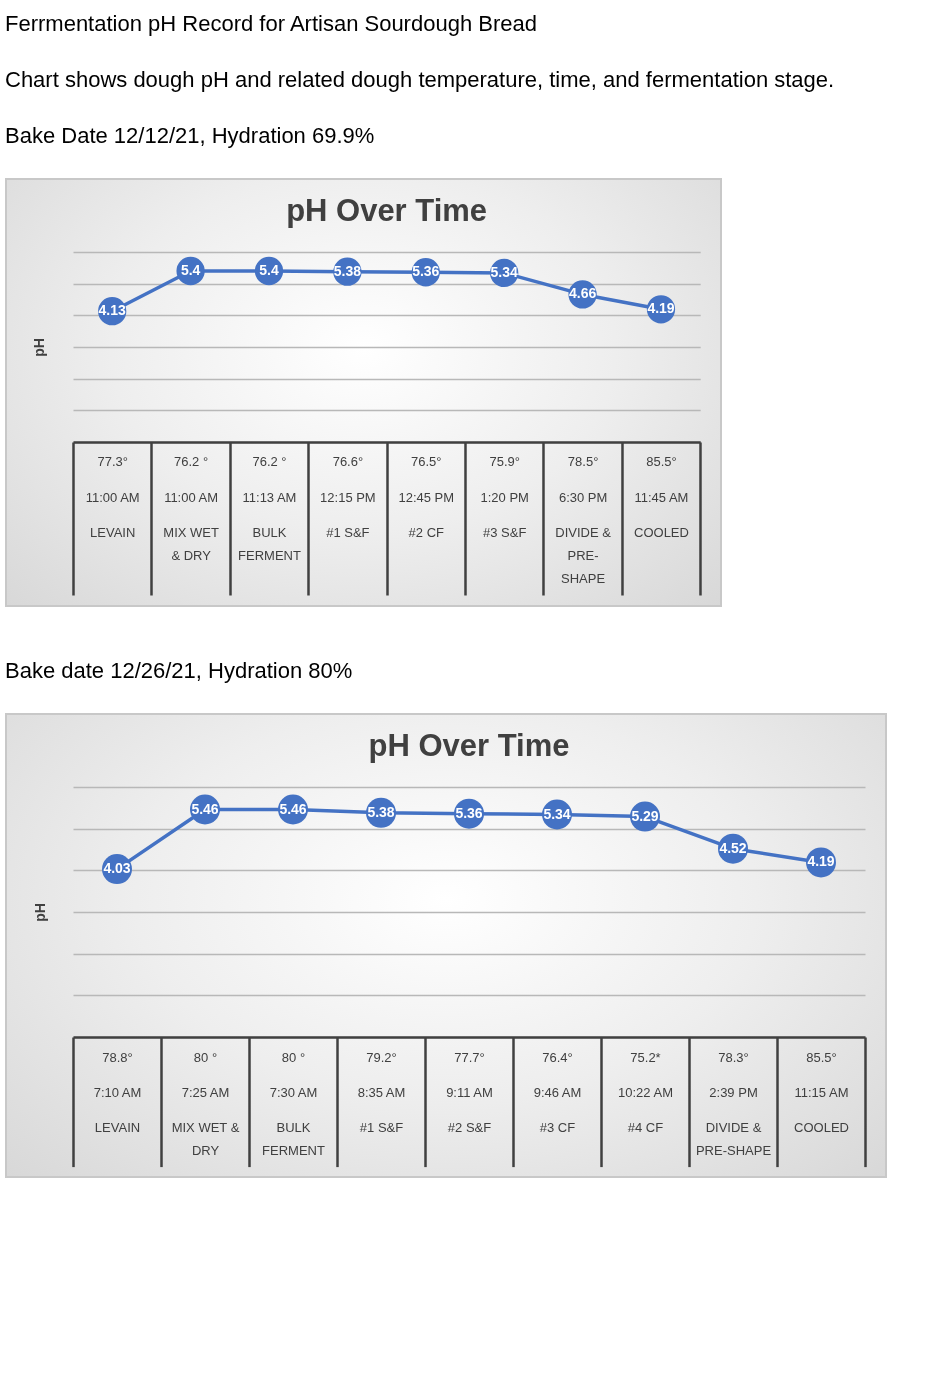 The image size is (945, 1398). Describe the element at coordinates (582, 293) in the screenshot. I see `data-label: 4.66` at that location.